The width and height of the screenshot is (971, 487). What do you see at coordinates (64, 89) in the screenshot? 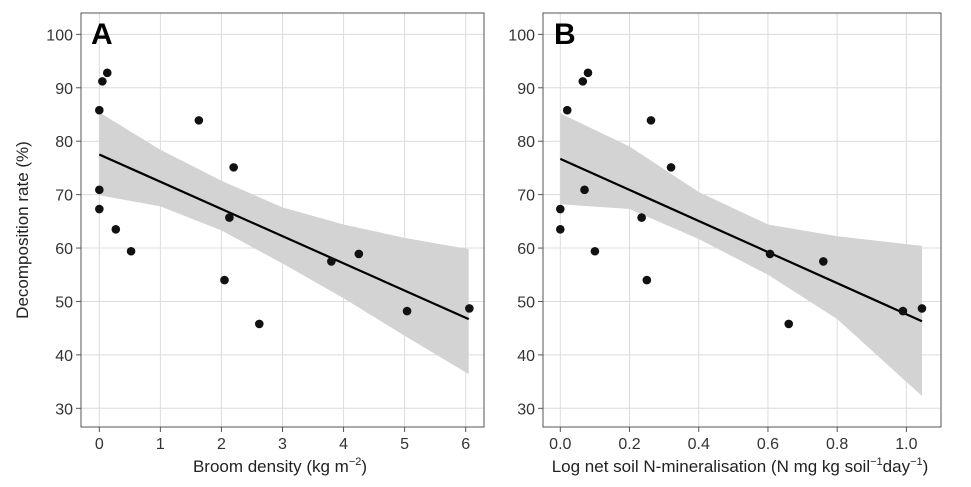
I see `panel-a-ytick-label-6: 90` at bounding box center [64, 89].